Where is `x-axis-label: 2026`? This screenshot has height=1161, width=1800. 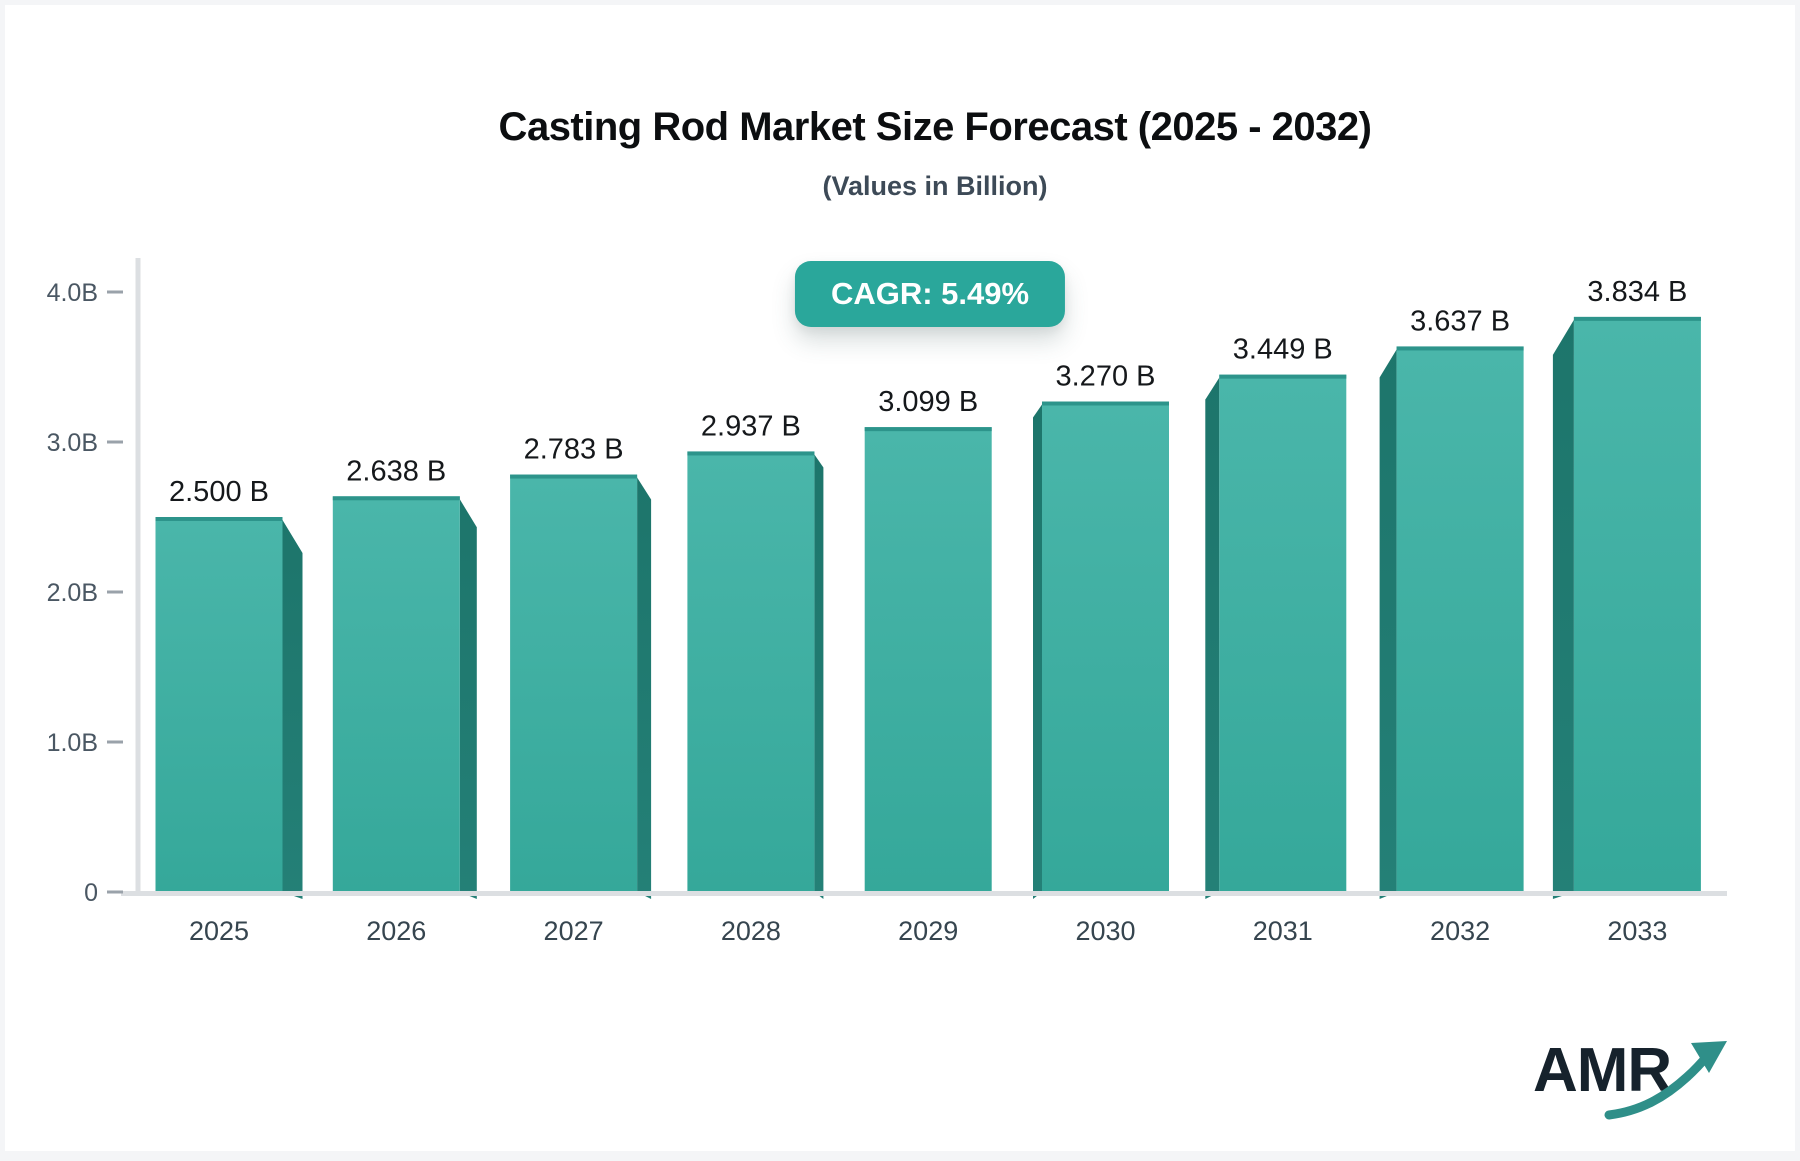
x-axis-label: 2026 is located at coordinates (396, 931).